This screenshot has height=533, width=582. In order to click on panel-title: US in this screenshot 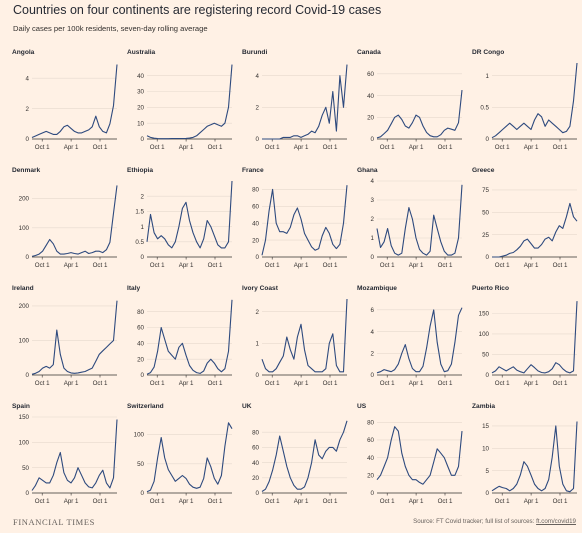, I will do `click(362, 406)`.